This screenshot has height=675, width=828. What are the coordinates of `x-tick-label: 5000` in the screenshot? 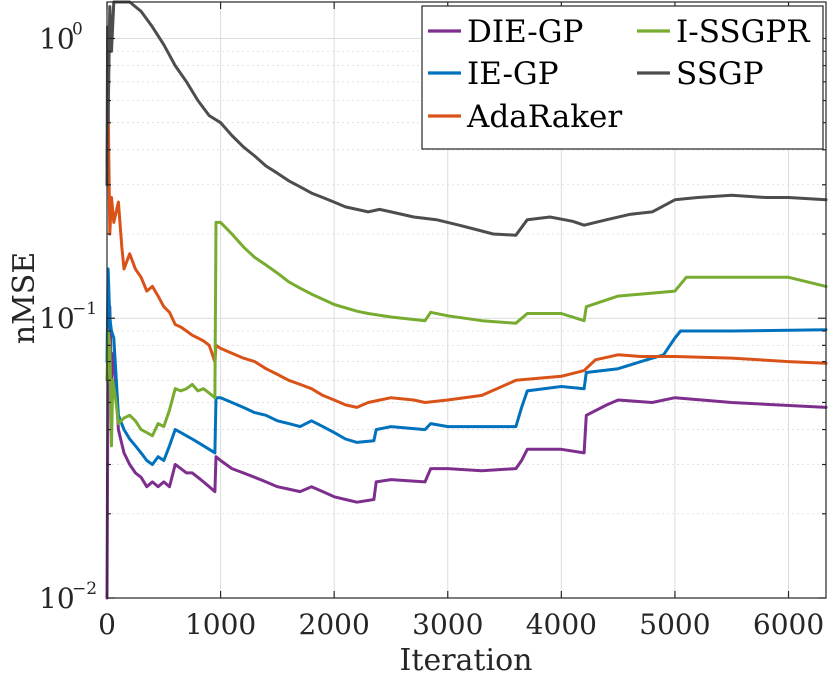 It's located at (674, 624).